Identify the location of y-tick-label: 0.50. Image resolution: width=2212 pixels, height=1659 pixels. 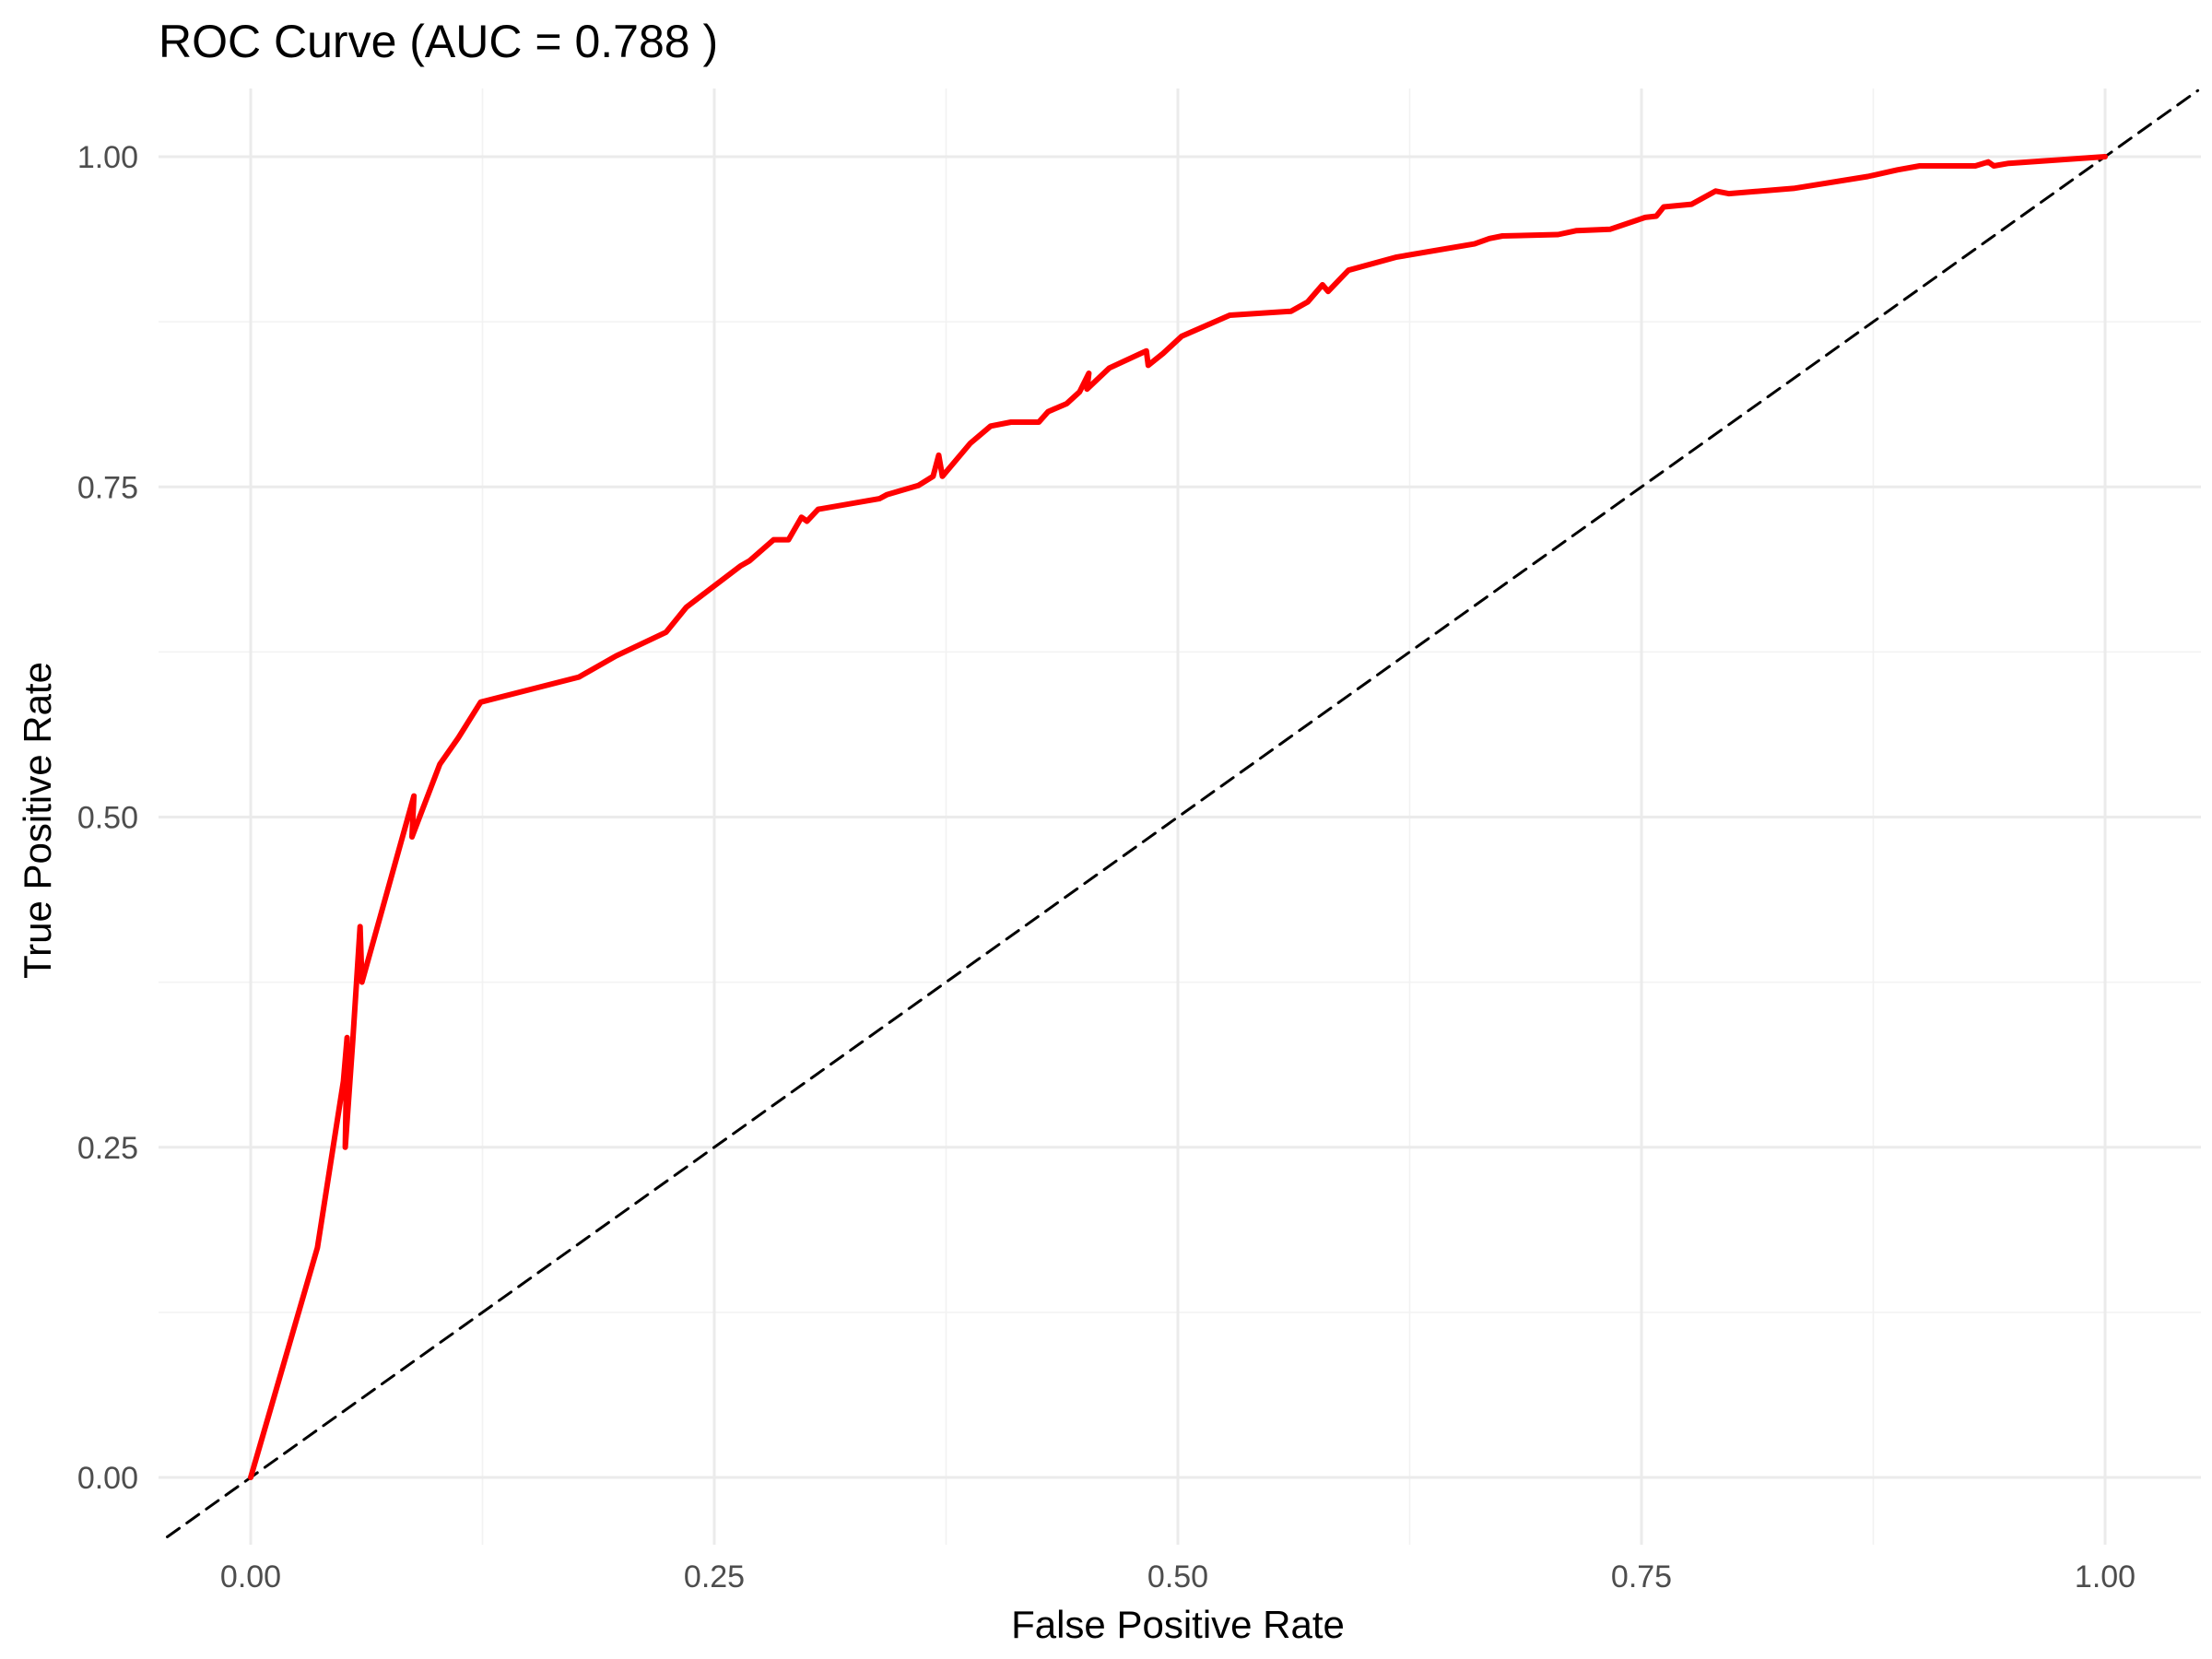
(107, 818).